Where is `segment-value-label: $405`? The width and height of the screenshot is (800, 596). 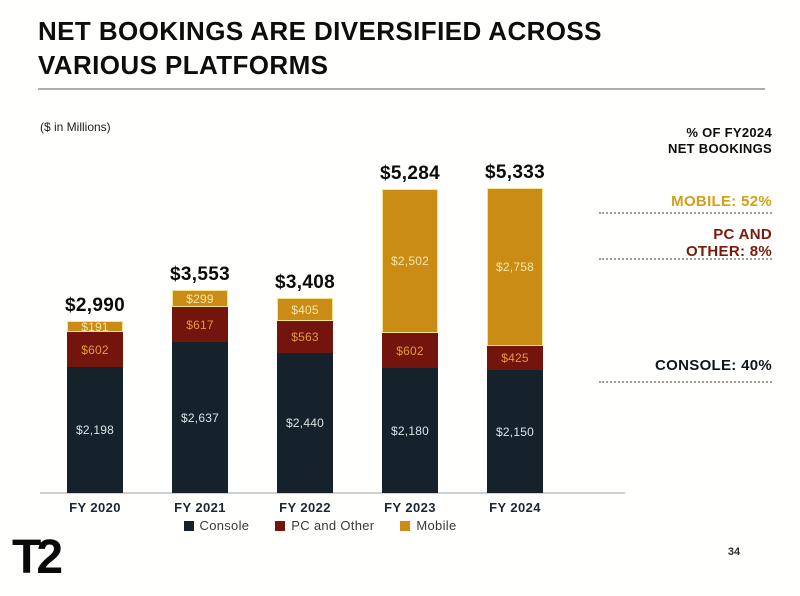 segment-value-label: $405 is located at coordinates (305, 309).